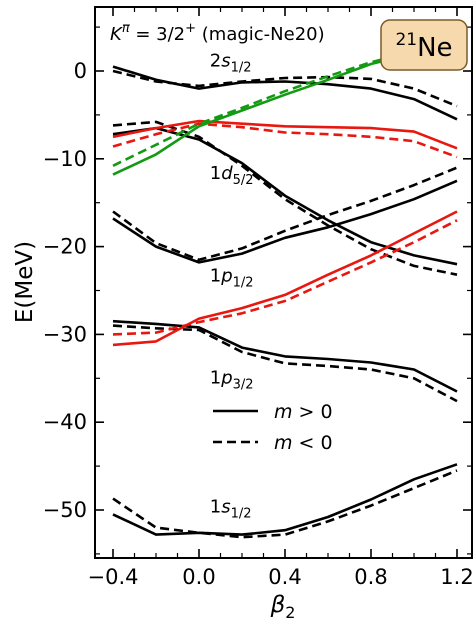  I want to click on series-line-2-black-dashed, so click(285, 88).